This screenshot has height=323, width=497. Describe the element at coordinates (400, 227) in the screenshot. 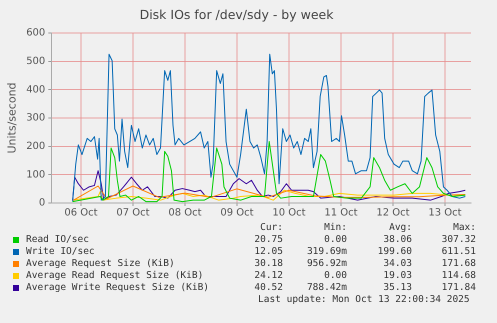

I see `text: Avg:` at that location.